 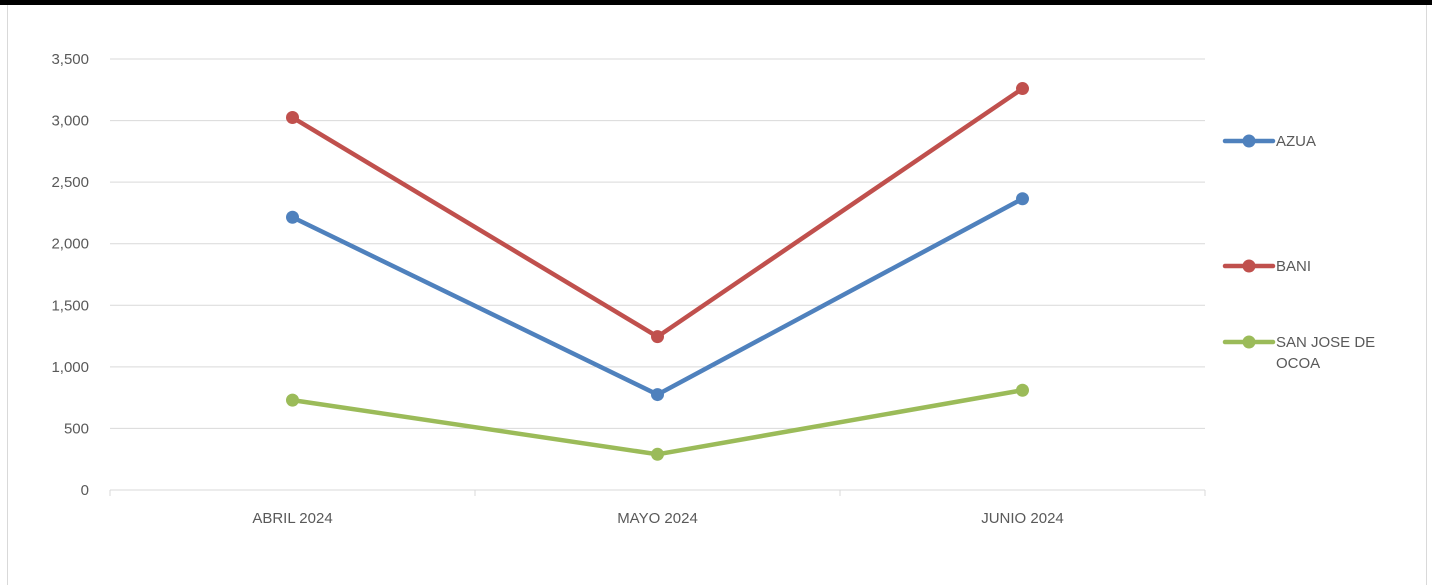 I want to click on y-tick-label: 3,500, so click(x=70, y=59).